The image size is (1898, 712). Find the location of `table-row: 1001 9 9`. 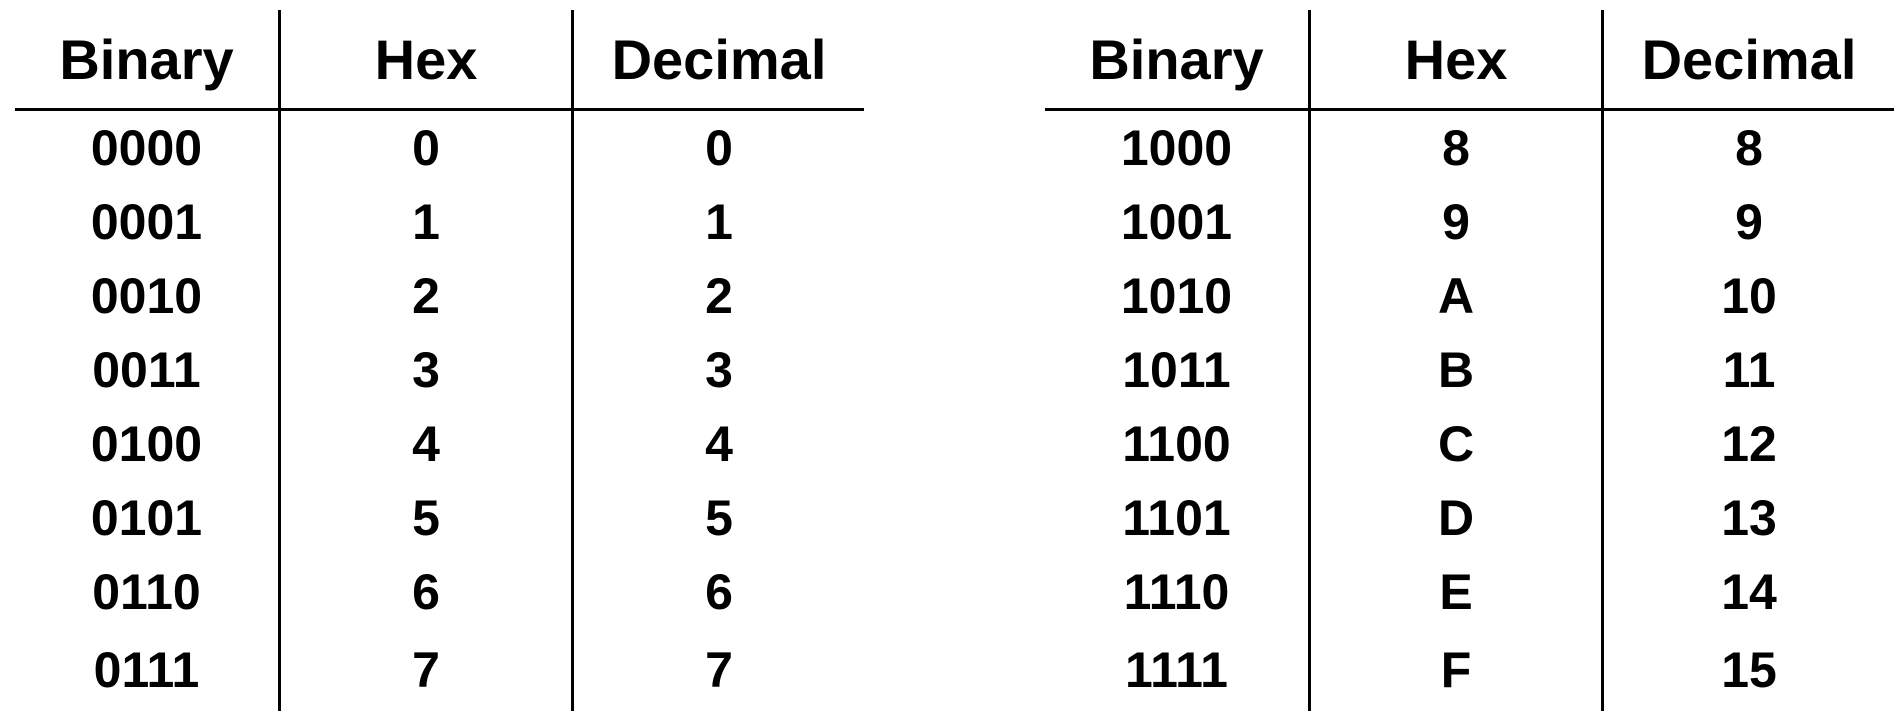

table-row: 1001 9 9 is located at coordinates (1469, 222).